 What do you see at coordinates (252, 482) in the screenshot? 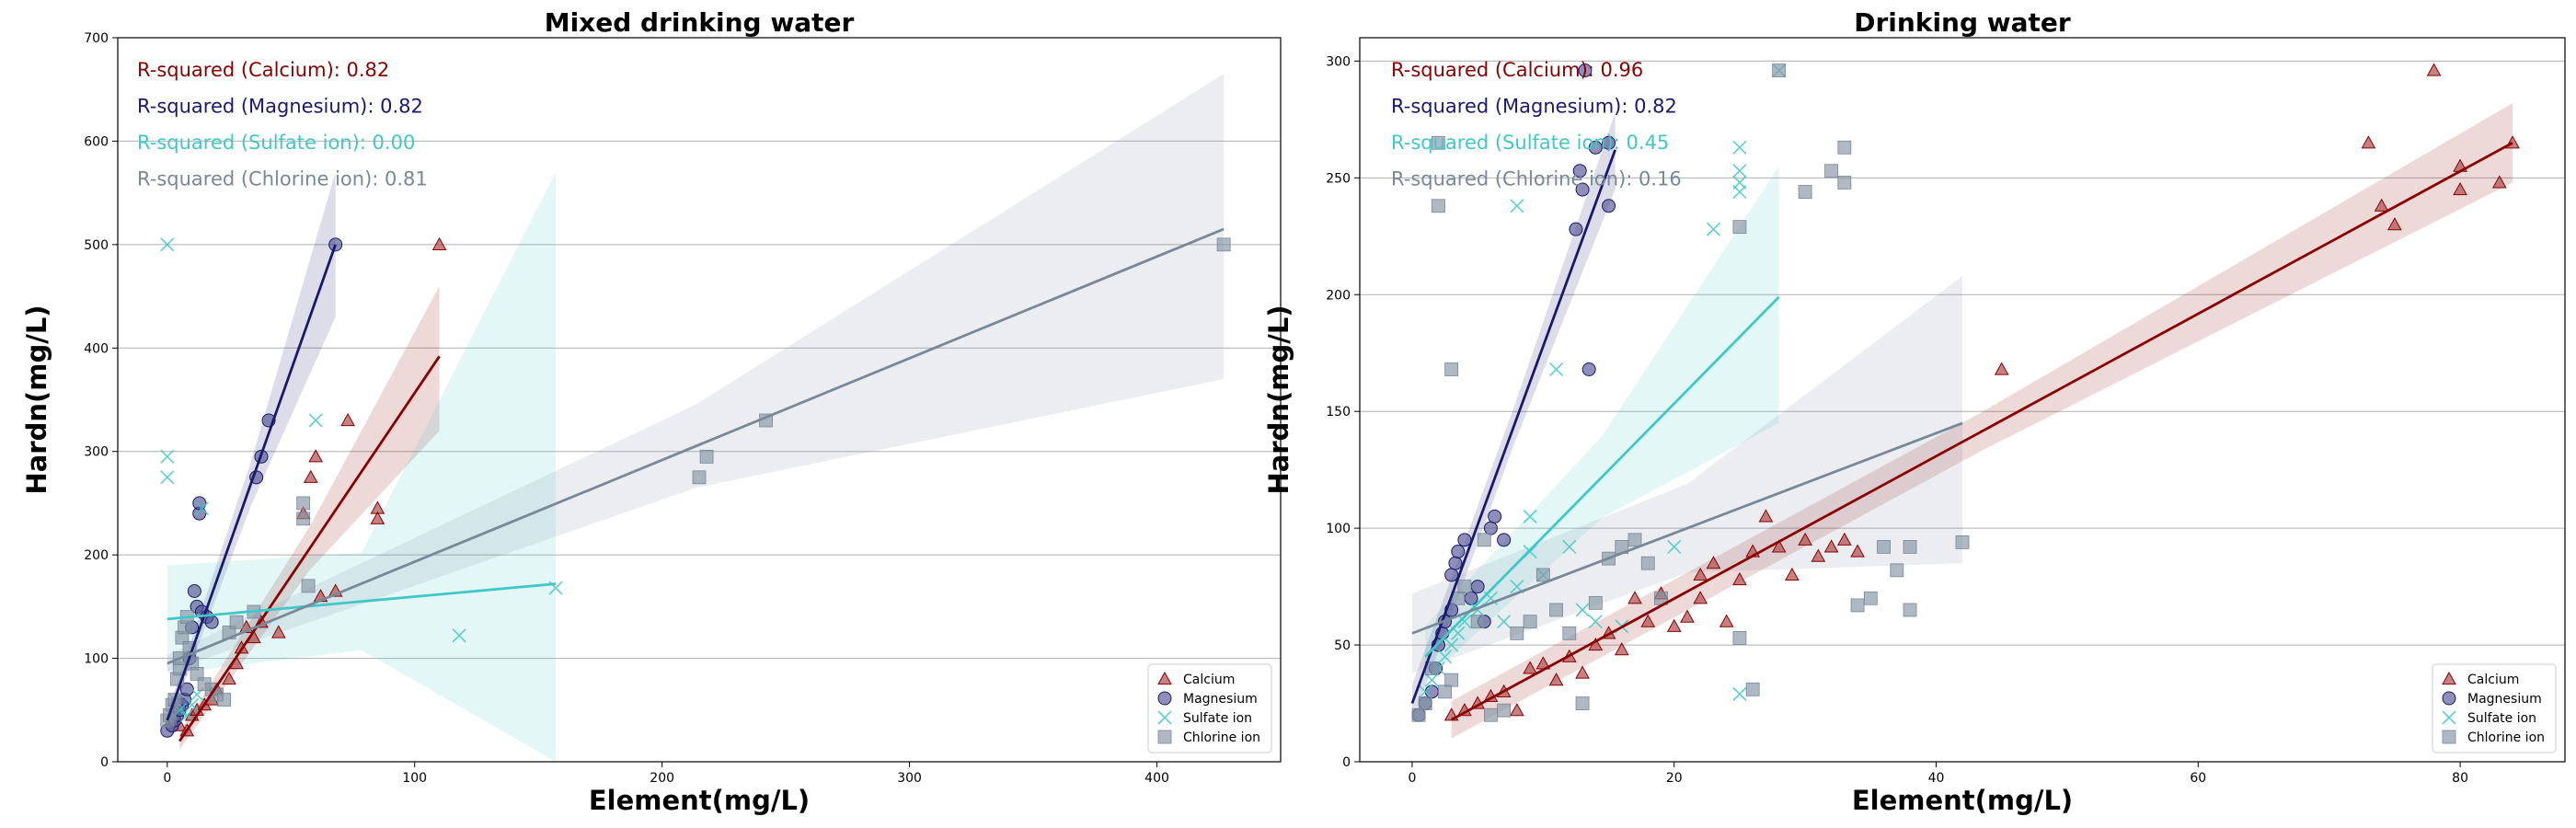
I see `regression-line-magnesium` at bounding box center [252, 482].